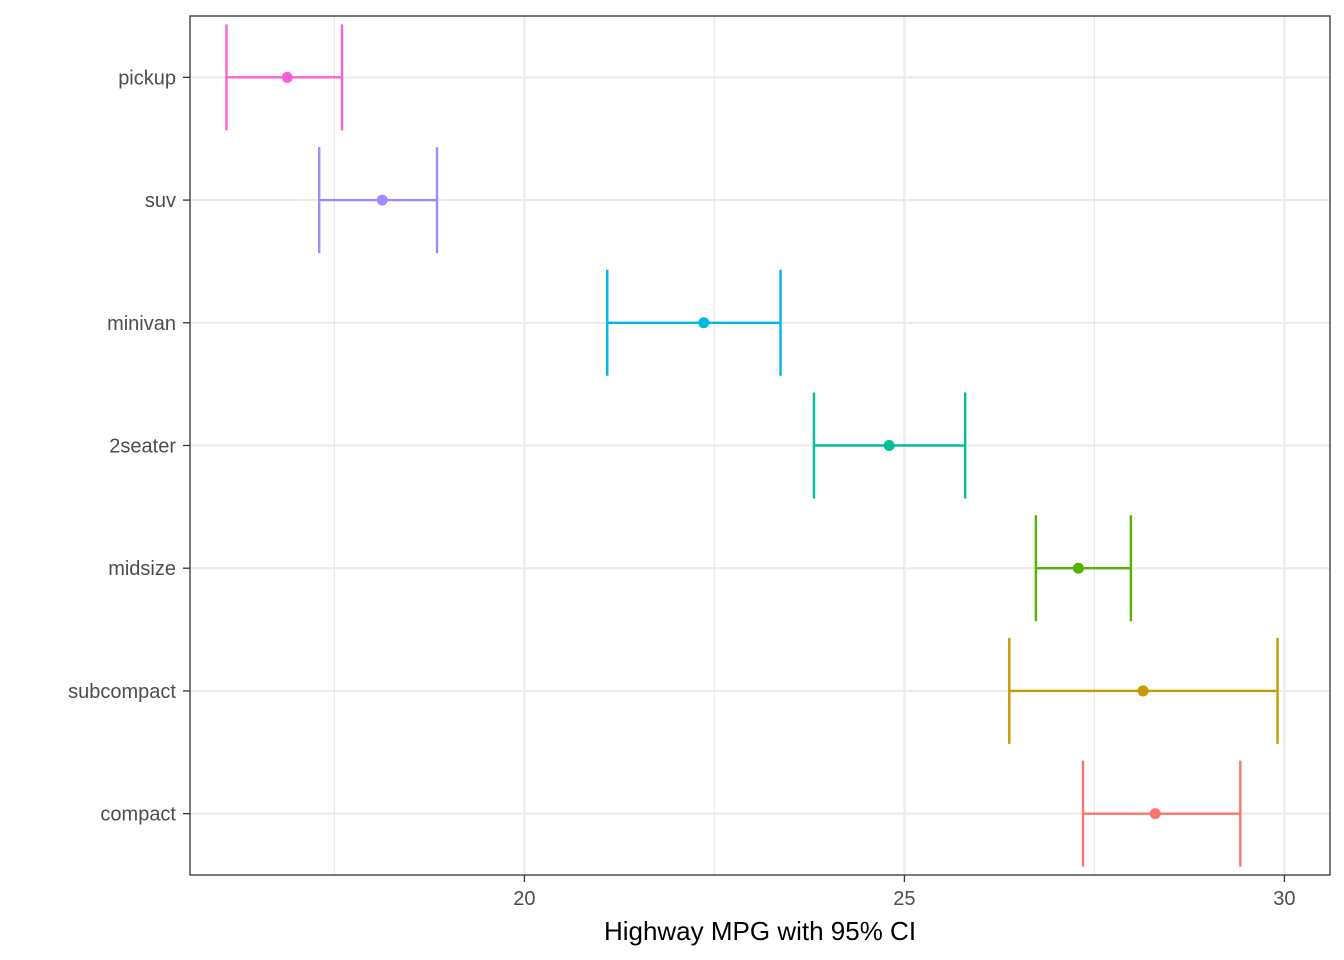  I want to click on y-tick-label: minivan, so click(141, 324).